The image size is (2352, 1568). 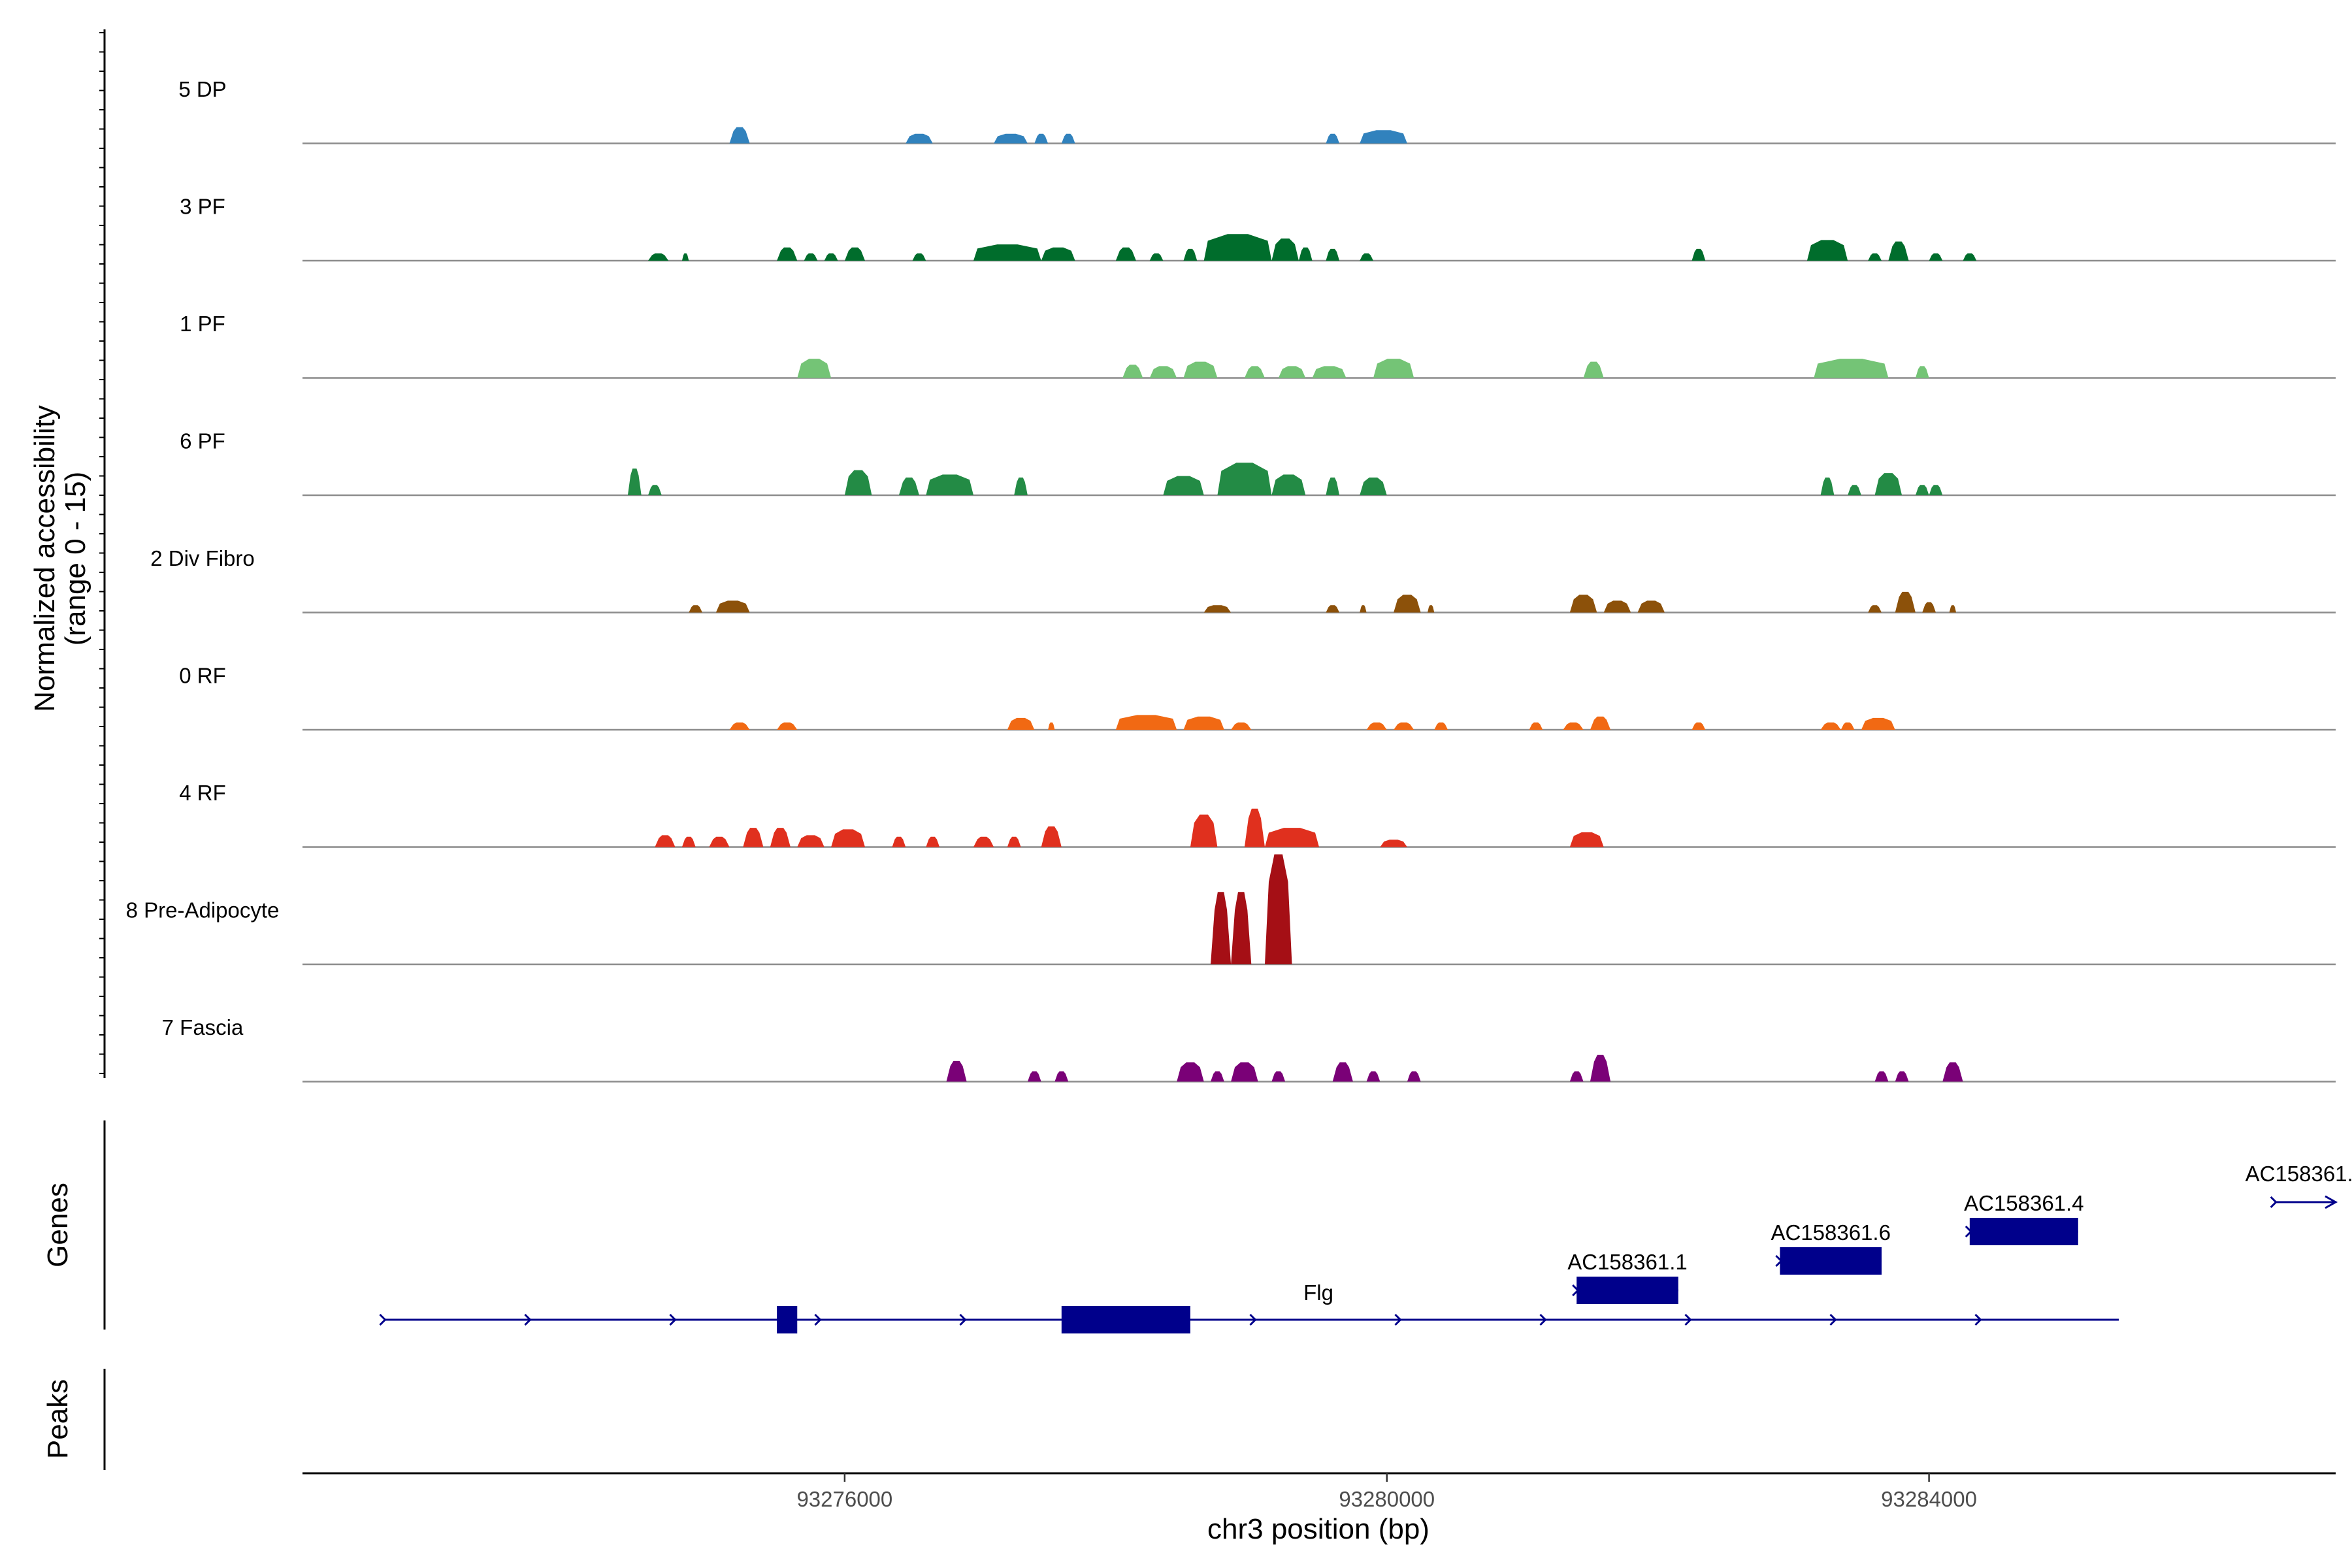 What do you see at coordinates (1831, 1247) in the screenshot?
I see `gene-ac158361-6: AC158361.6` at bounding box center [1831, 1247].